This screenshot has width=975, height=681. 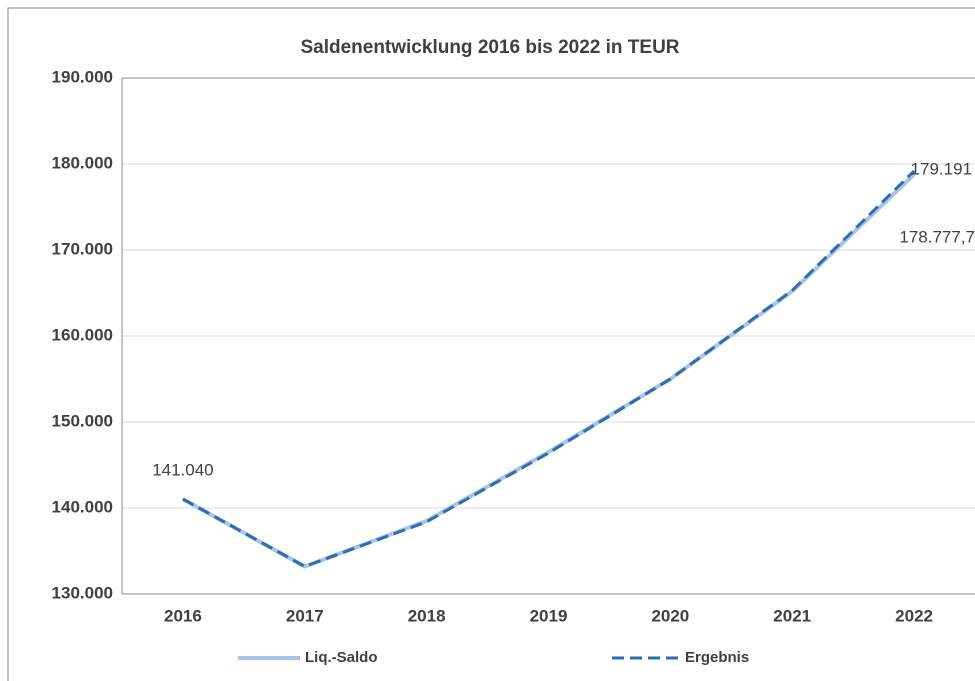 I want to click on data-label: 179.191, so click(x=941, y=168).